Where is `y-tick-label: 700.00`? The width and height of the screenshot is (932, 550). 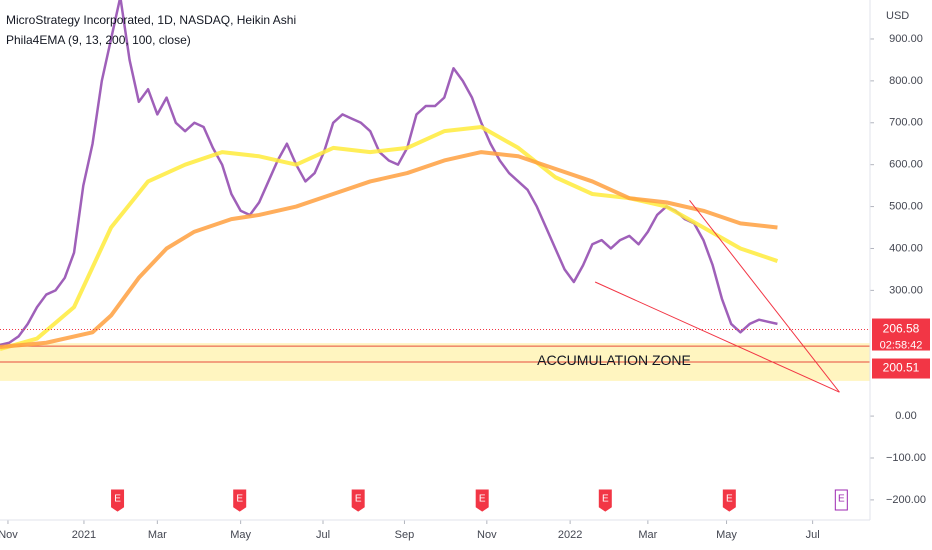 y-tick-label: 700.00 is located at coordinates (906, 123).